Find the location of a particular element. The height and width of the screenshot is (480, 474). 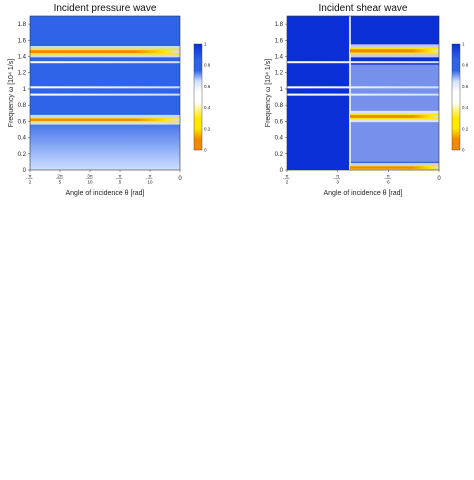

x-tick-label: - π10 is located at coordinates (149, 179).